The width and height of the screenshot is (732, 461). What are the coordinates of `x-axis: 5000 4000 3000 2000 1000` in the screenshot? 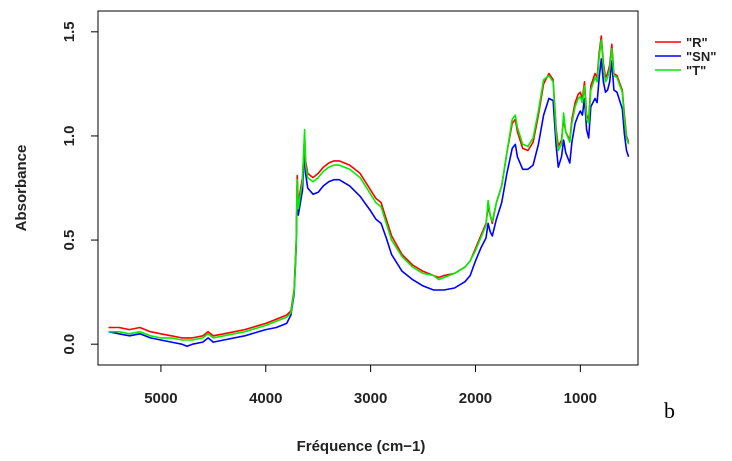 It's located at (370, 386).